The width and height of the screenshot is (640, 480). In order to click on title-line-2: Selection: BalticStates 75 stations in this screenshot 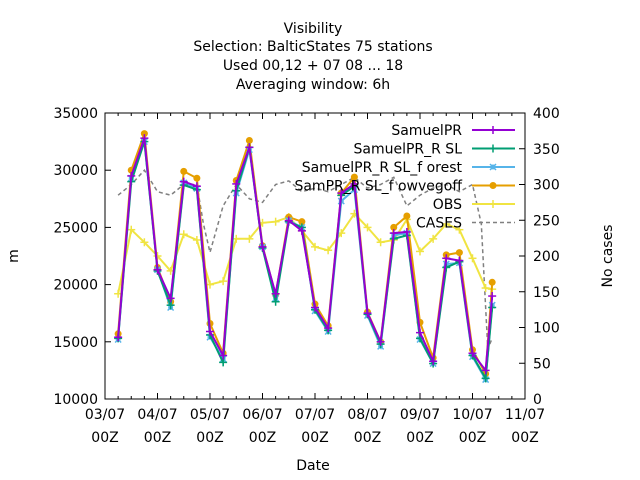, I will do `click(312, 47)`.